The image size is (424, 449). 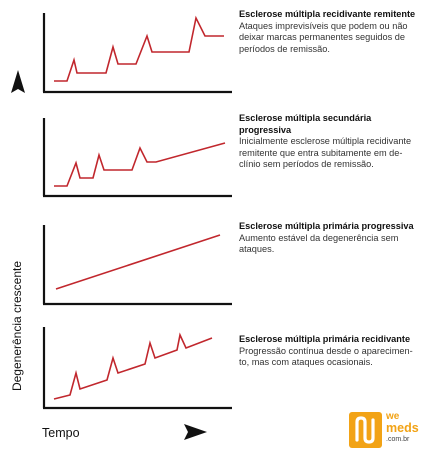 What do you see at coordinates (61, 433) in the screenshot?
I see `x-axis-label: Tempo` at bounding box center [61, 433].